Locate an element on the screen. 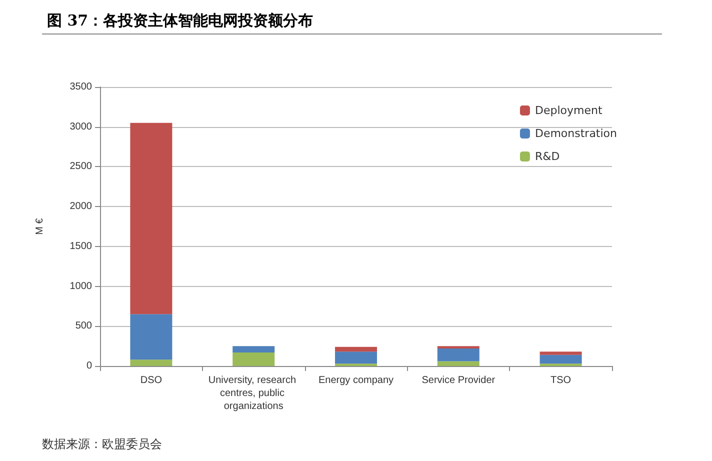 The width and height of the screenshot is (712, 461). y-tick-label: 2000 is located at coordinates (81, 206).